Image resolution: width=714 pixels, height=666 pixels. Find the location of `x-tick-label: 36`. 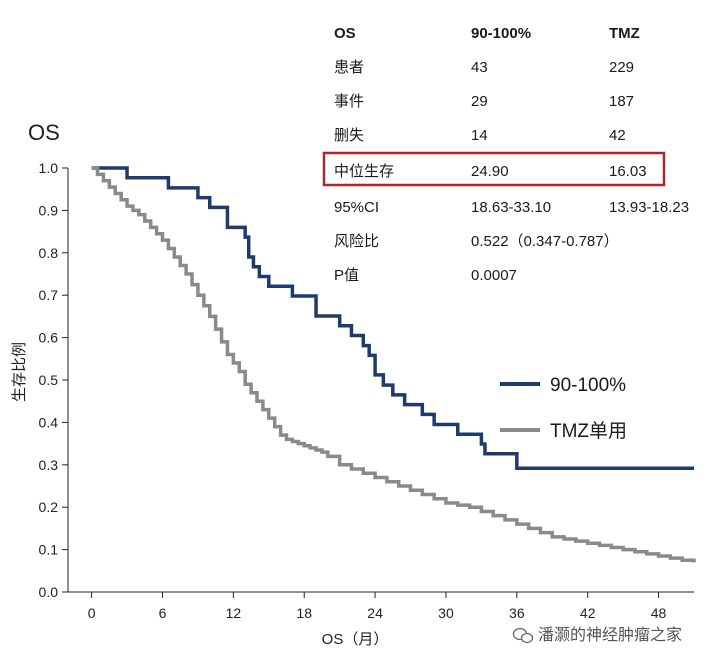

x-tick-label: 36 is located at coordinates (517, 613).